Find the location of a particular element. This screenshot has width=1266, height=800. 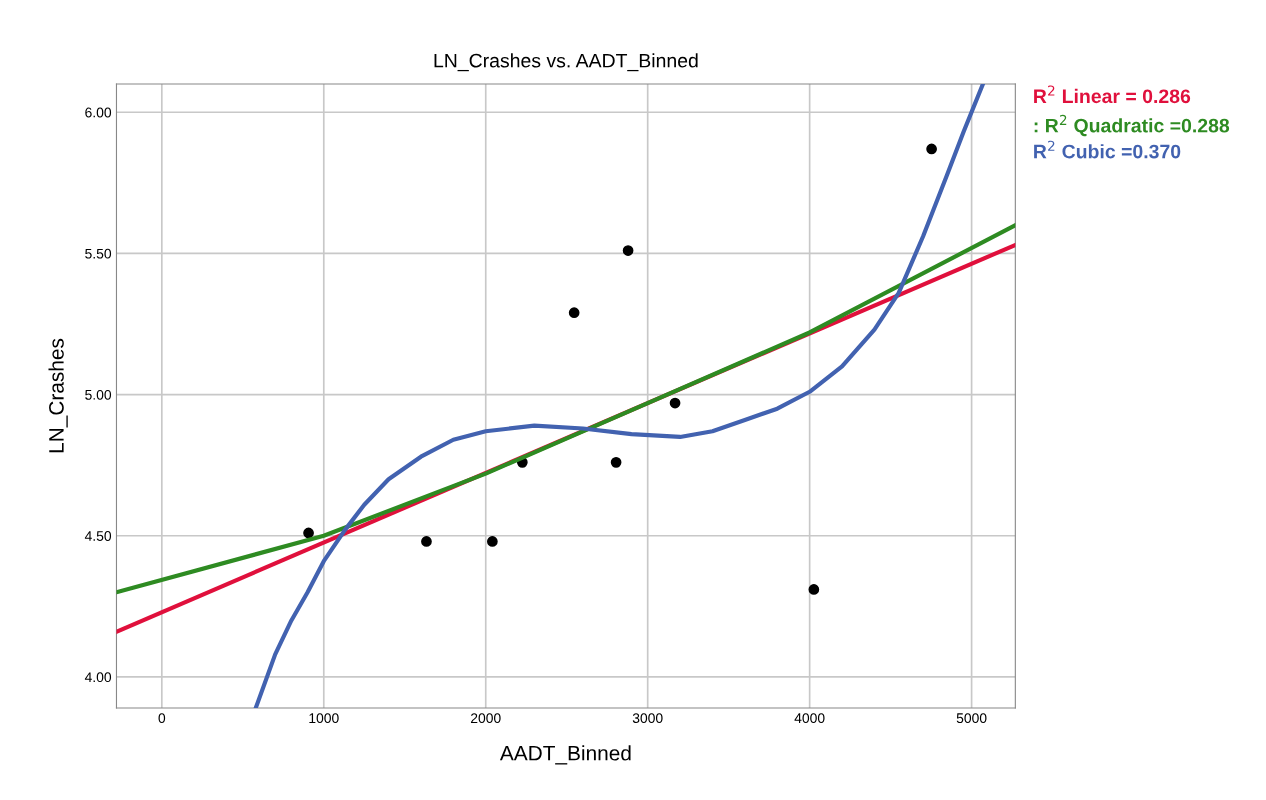

x-tick-label: 2000 is located at coordinates (485, 718).